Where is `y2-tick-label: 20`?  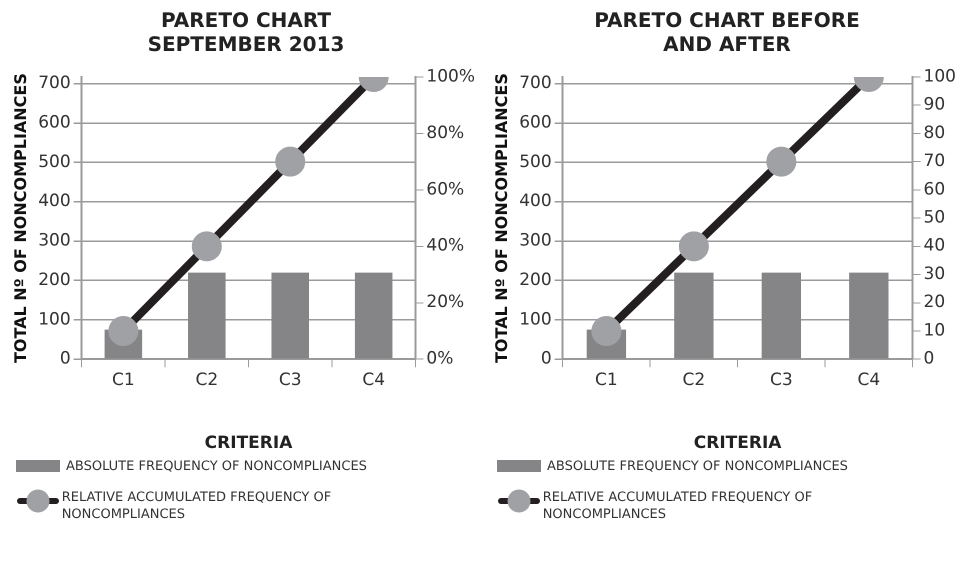
y2-tick-label: 20 is located at coordinates (935, 302).